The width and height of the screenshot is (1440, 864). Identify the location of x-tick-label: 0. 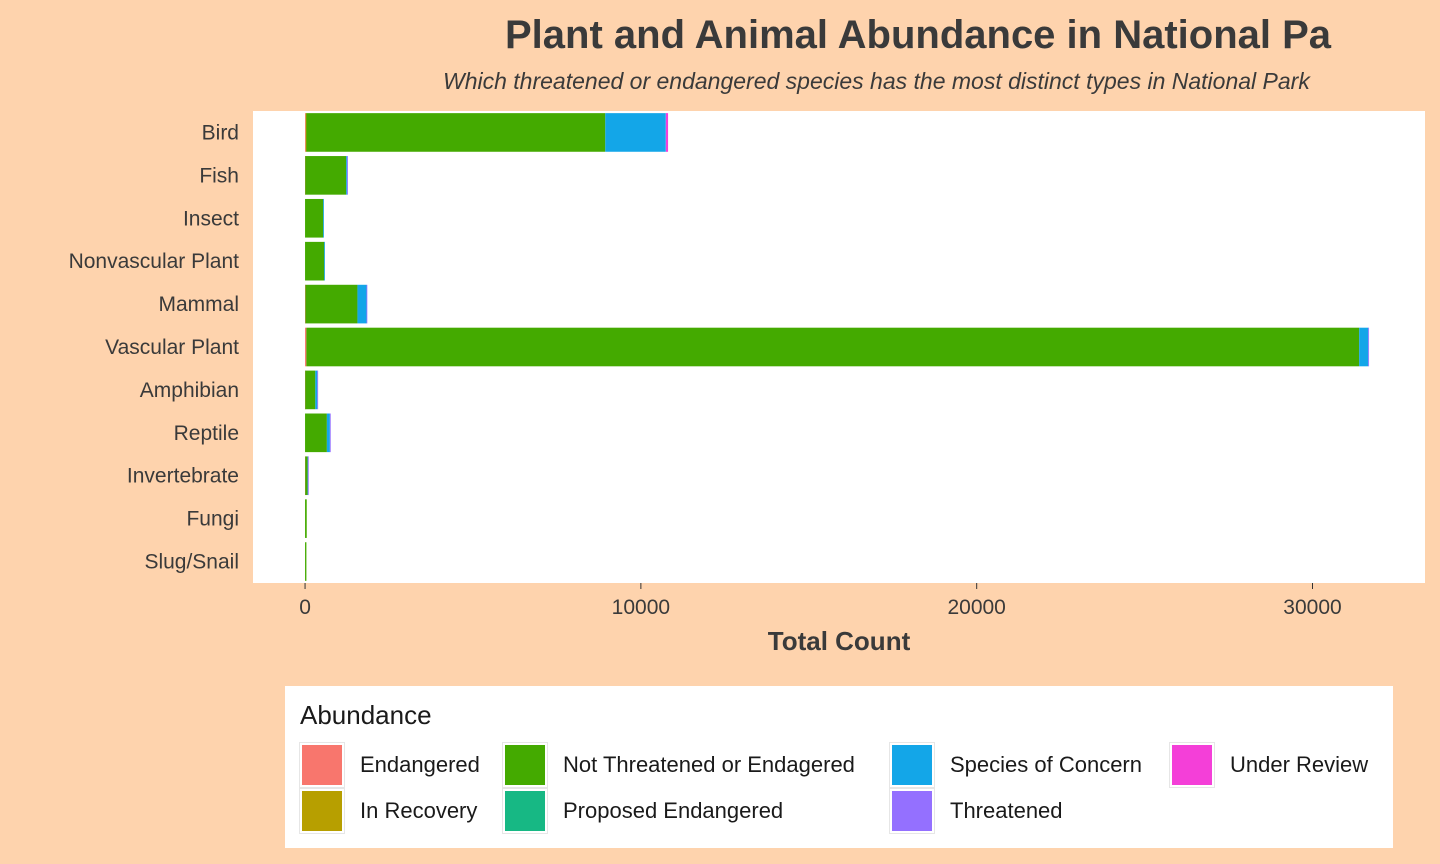
(305, 607).